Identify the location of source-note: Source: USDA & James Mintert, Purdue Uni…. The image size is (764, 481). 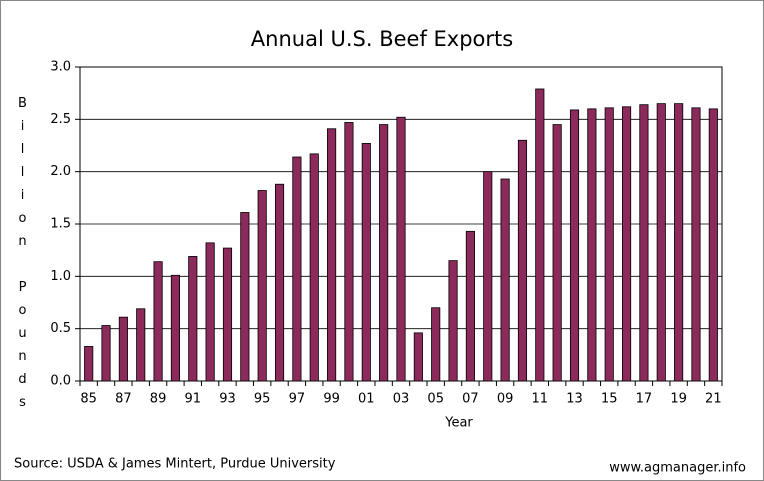
(175, 464).